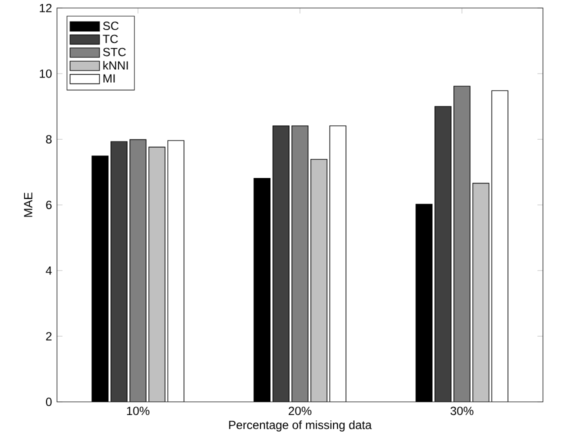 This screenshot has height=445, width=562. What do you see at coordinates (110, 39) in the screenshot?
I see `legend-label: TC` at bounding box center [110, 39].